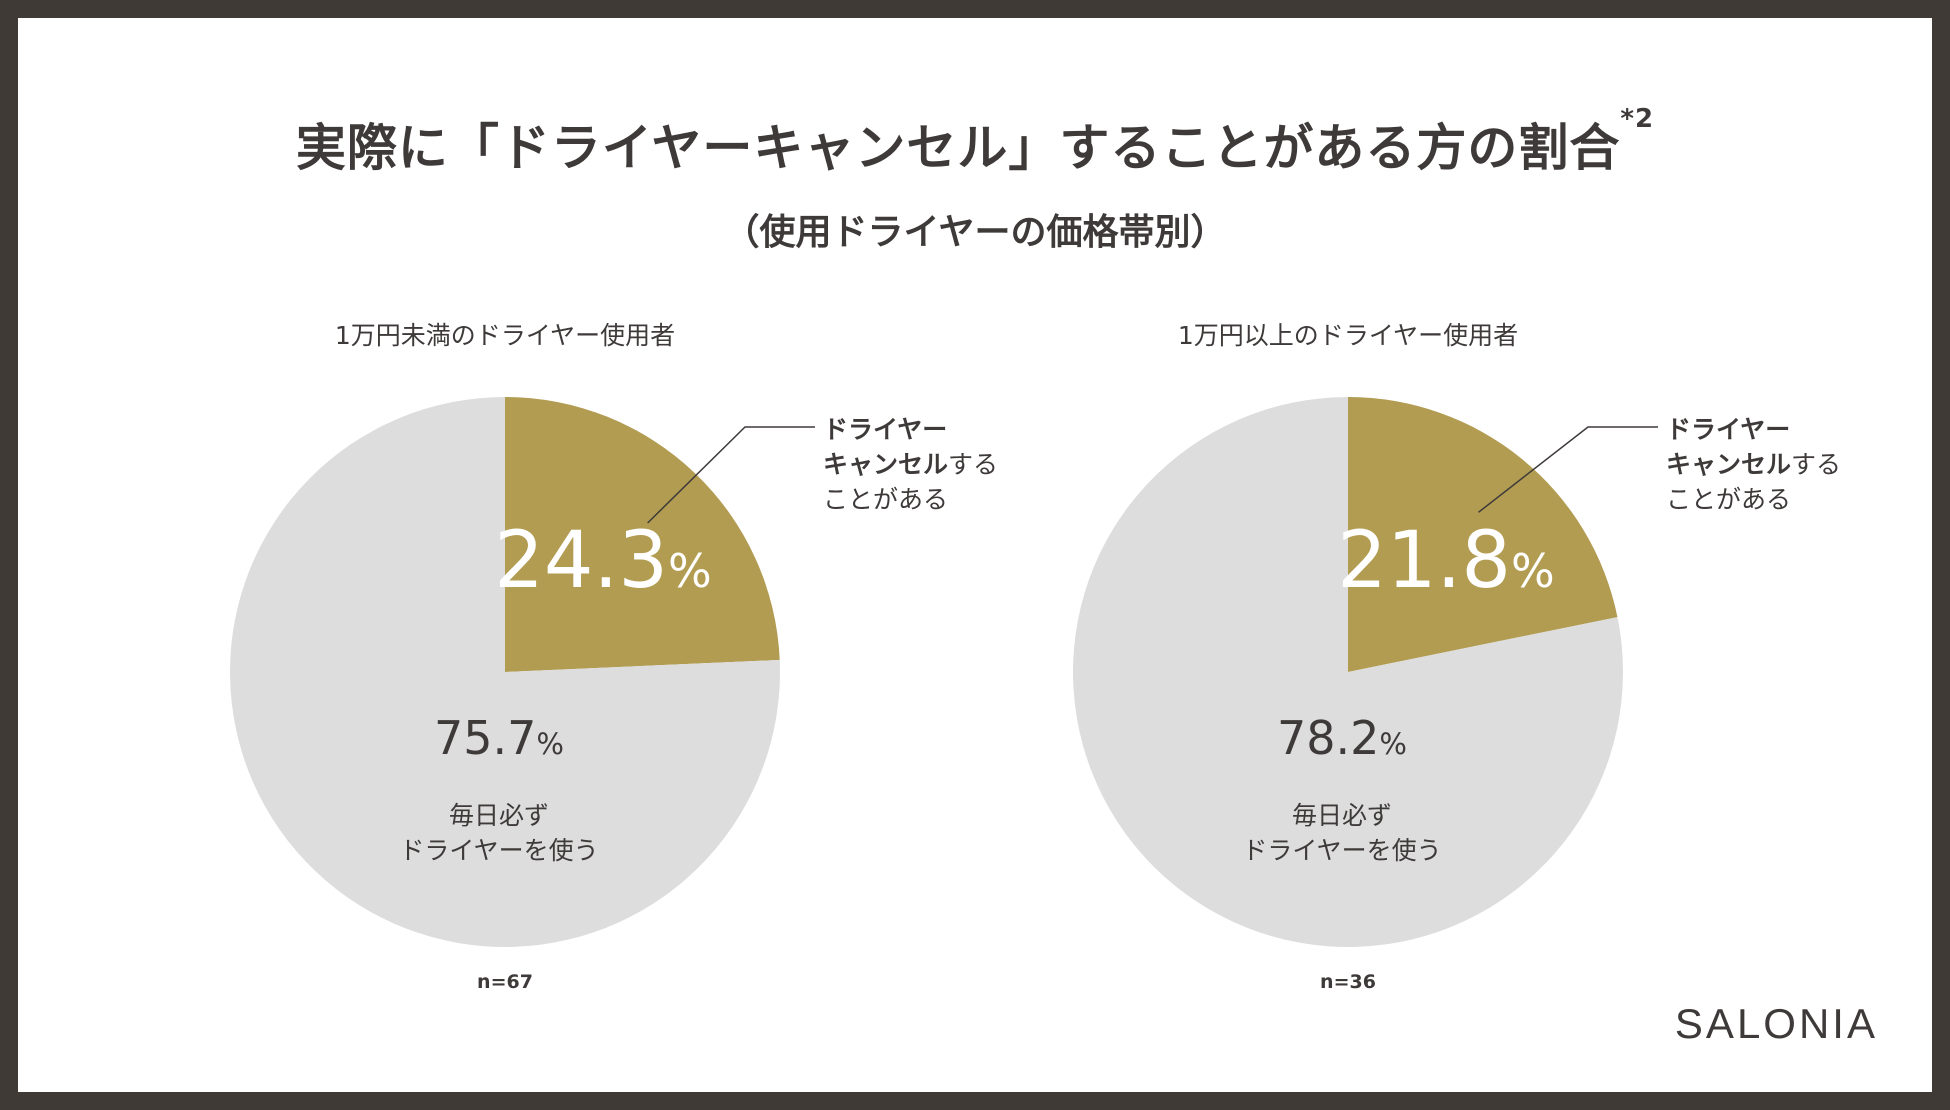 The width and height of the screenshot is (1950, 1110). What do you see at coordinates (1424, 561) in the screenshot?
I see `highlight-value-number: 21.8` at bounding box center [1424, 561].